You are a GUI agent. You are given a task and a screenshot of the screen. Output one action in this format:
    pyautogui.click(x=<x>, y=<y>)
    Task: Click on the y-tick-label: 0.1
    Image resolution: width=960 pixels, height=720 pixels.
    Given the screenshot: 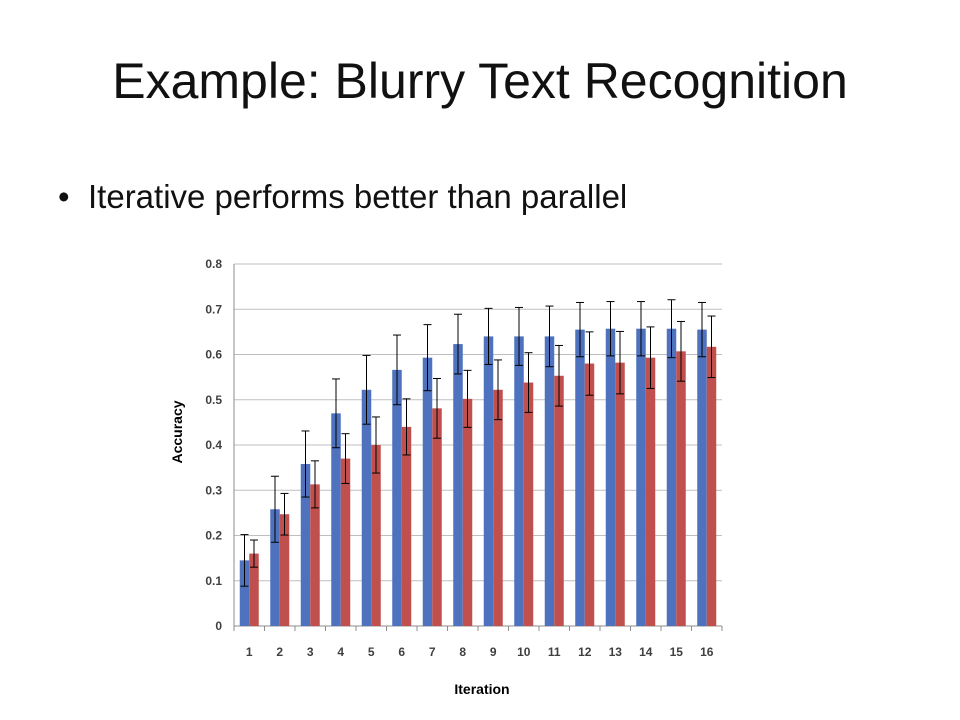 What is the action you would take?
    pyautogui.click(x=213, y=581)
    